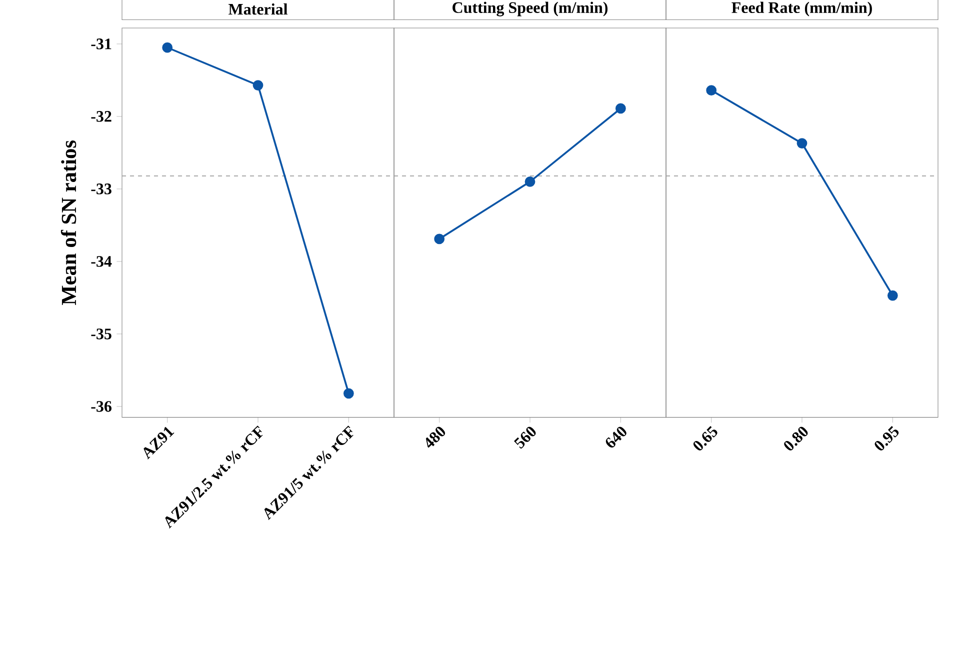  I want to click on y-tick-label: -32, so click(101, 116).